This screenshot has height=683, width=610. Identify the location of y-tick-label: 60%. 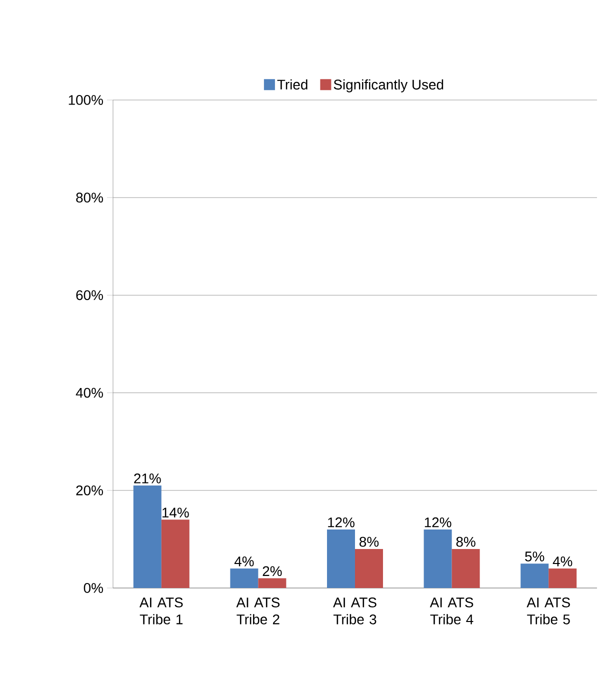
(89, 295).